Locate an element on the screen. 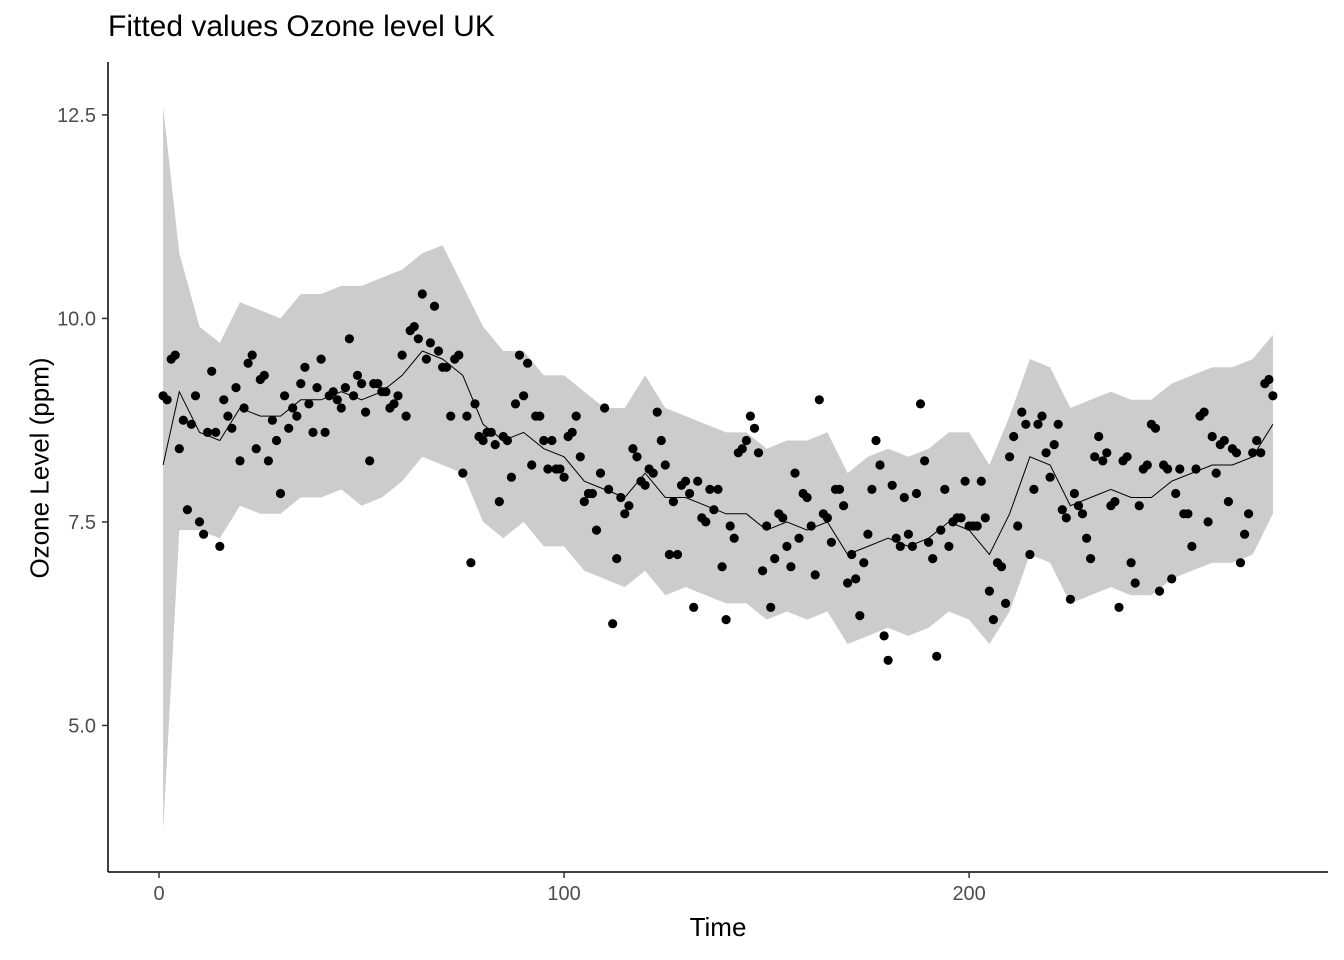 The height and width of the screenshot is (960, 1344). y-tick-label: 7.5 is located at coordinates (82, 523).